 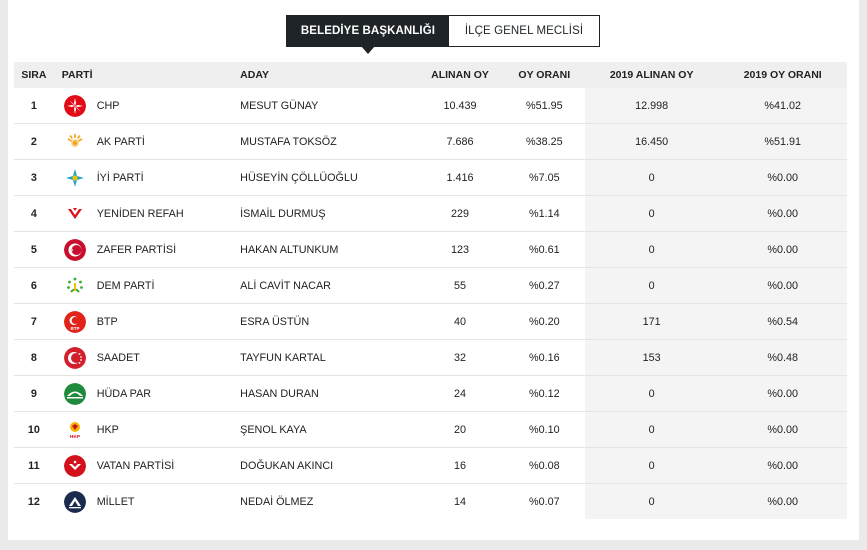 I want to click on saadet-logo-icon, so click(x=75, y=357).